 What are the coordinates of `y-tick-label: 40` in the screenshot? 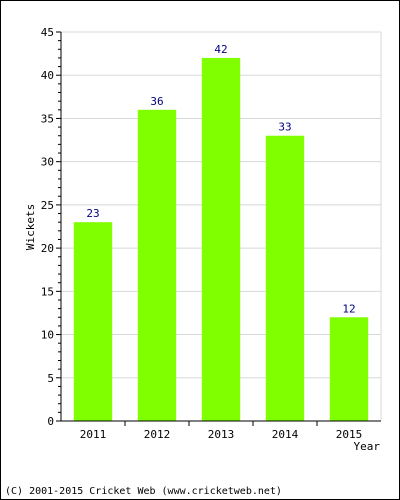 It's located at (47, 75).